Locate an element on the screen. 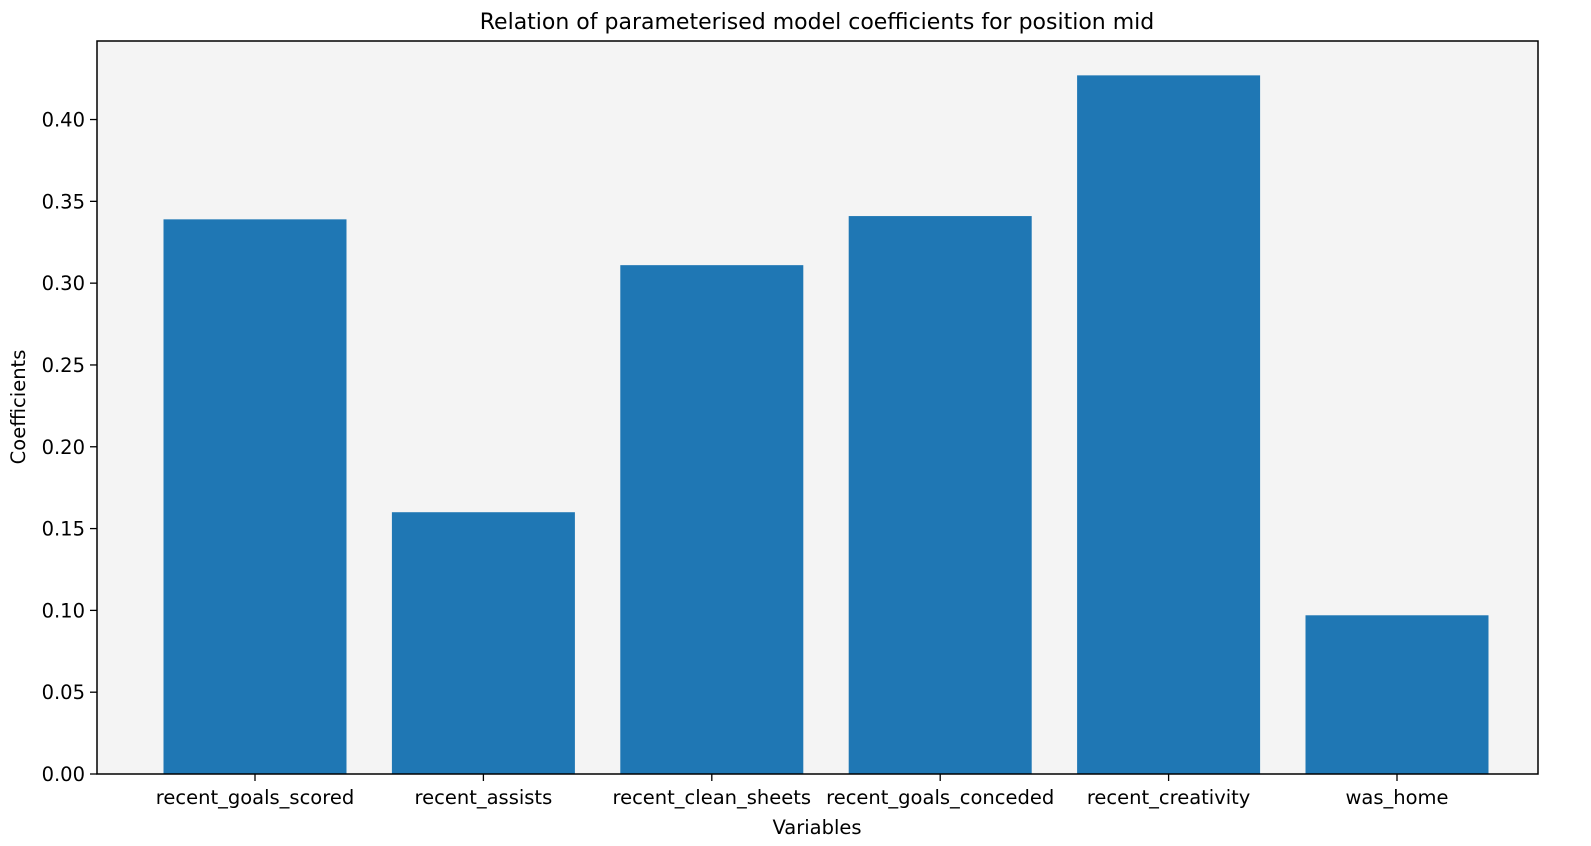  y-tick-label: 0.10 is located at coordinates (63, 610).